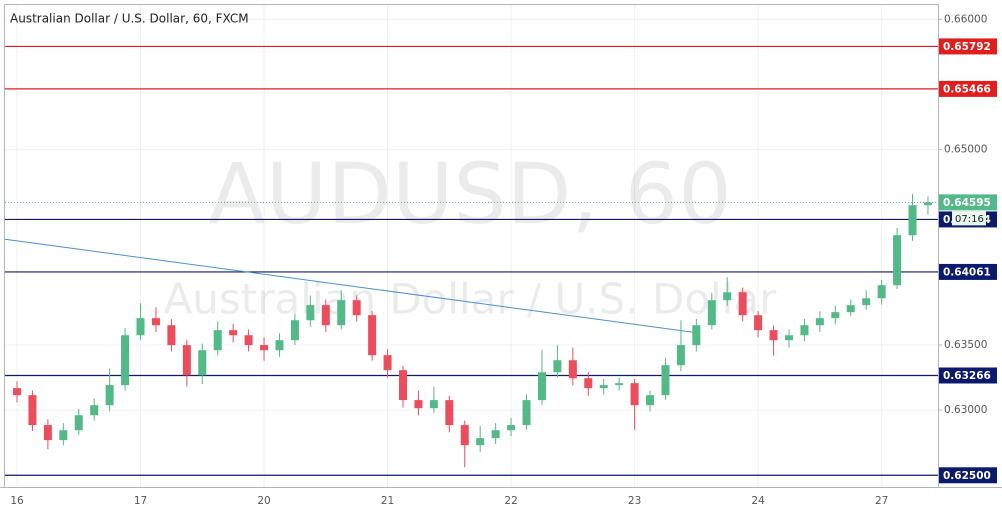 Image resolution: width=1002 pixels, height=518 pixels. I want to click on x-tick-label: 24, so click(758, 501).